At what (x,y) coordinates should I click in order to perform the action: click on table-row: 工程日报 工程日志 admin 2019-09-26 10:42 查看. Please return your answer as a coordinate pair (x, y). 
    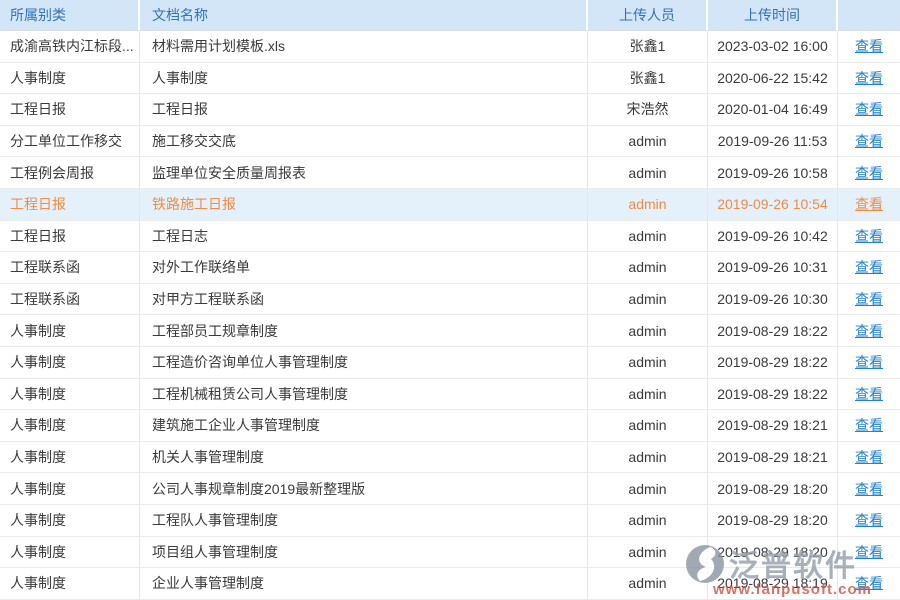
    Looking at the image, I should click on (450, 236).